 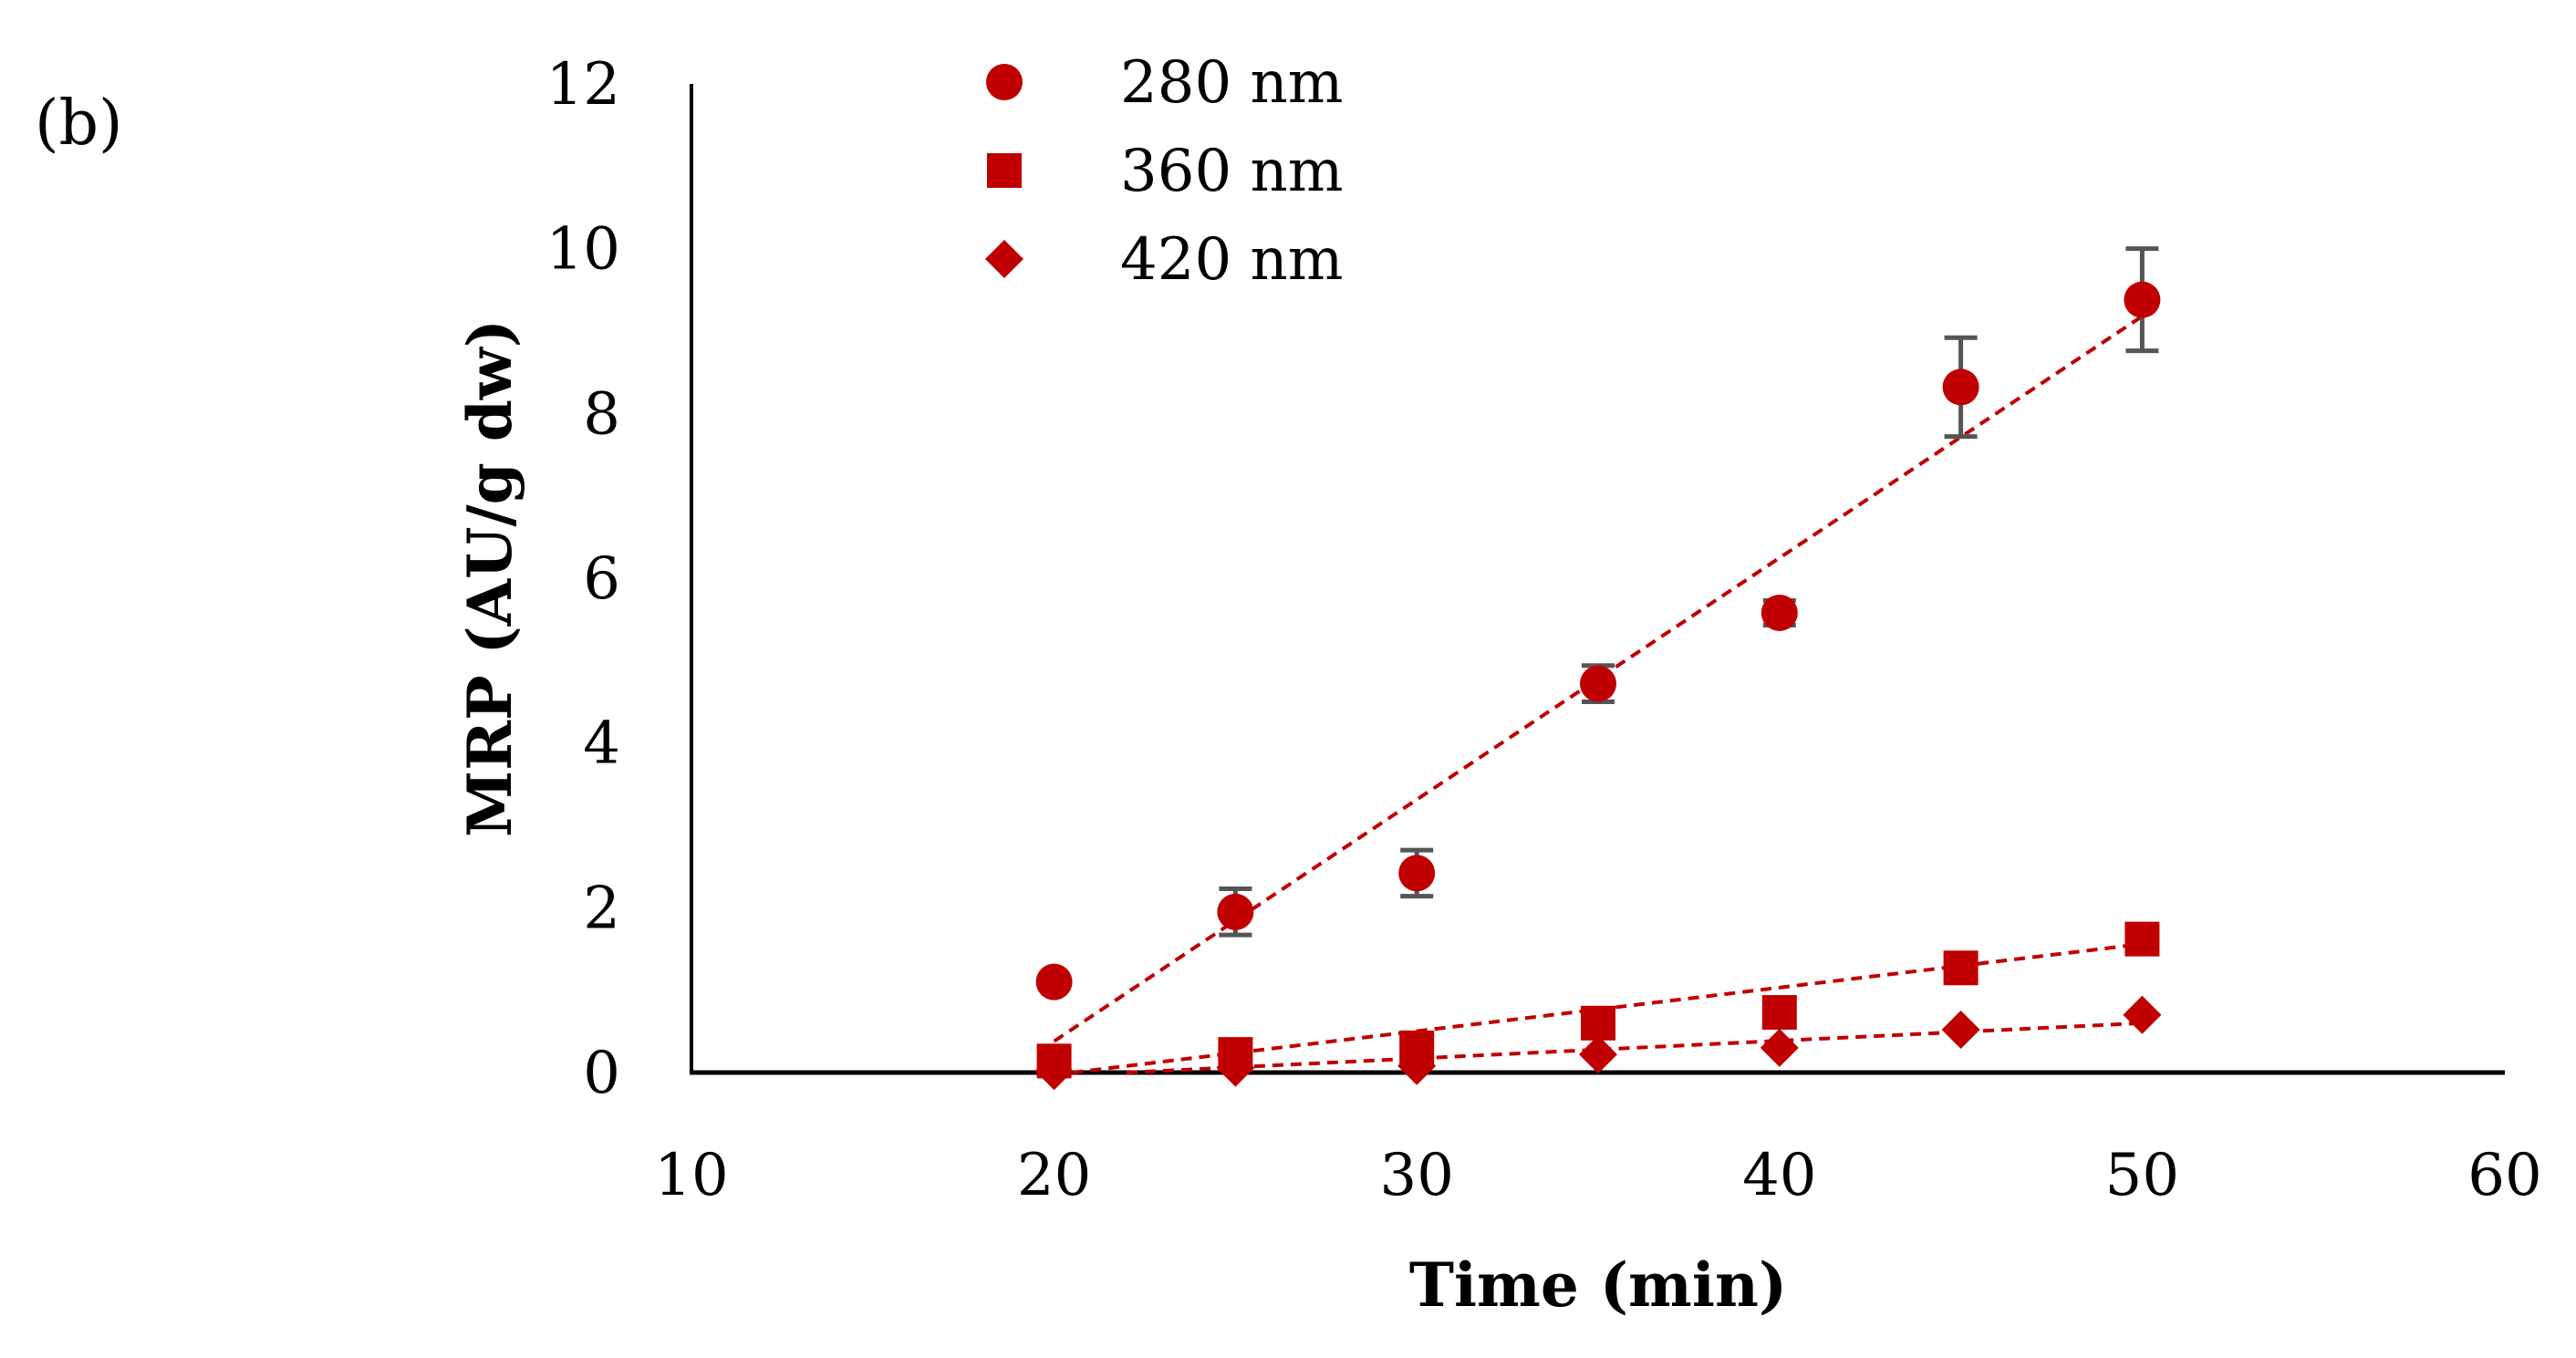 What do you see at coordinates (2142, 1176) in the screenshot?
I see `x-tick-label: 50` at bounding box center [2142, 1176].